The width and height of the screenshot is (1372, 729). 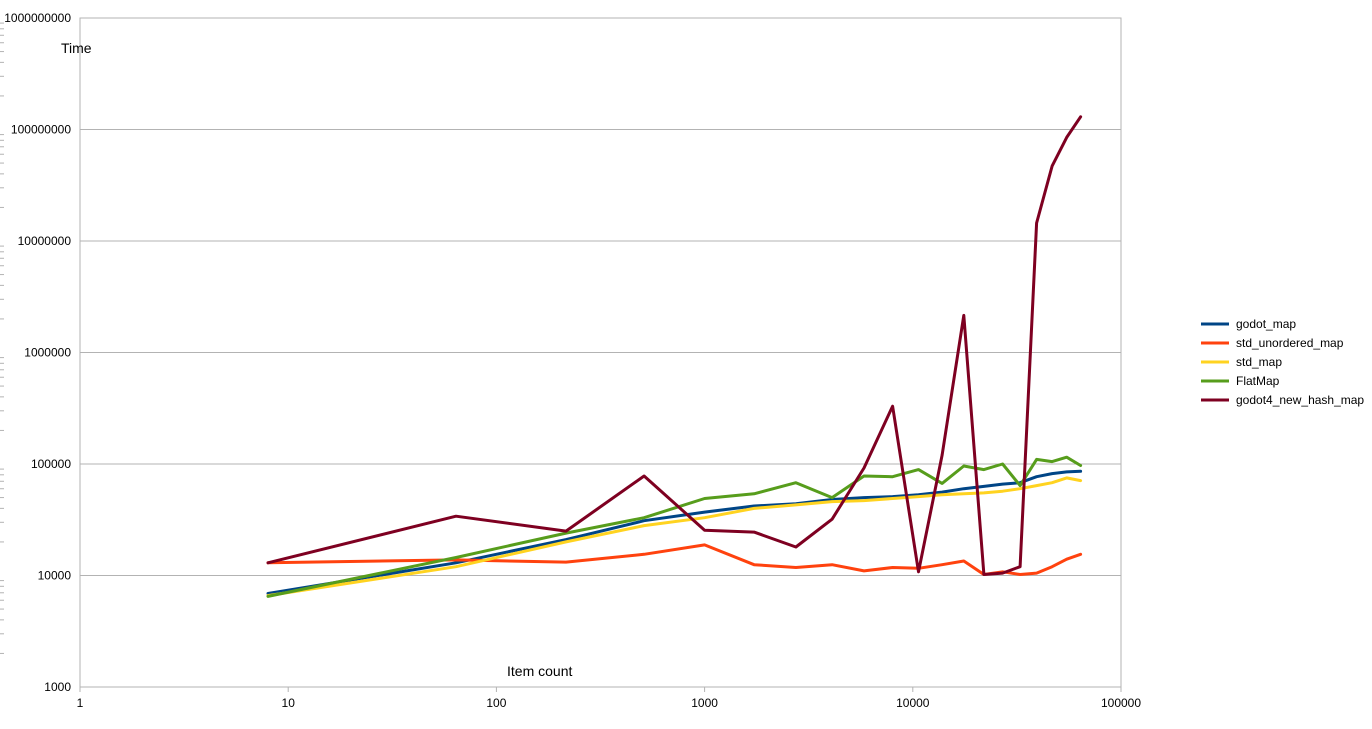 I want to click on y-tick-label: 1000000000, so click(x=37, y=18).